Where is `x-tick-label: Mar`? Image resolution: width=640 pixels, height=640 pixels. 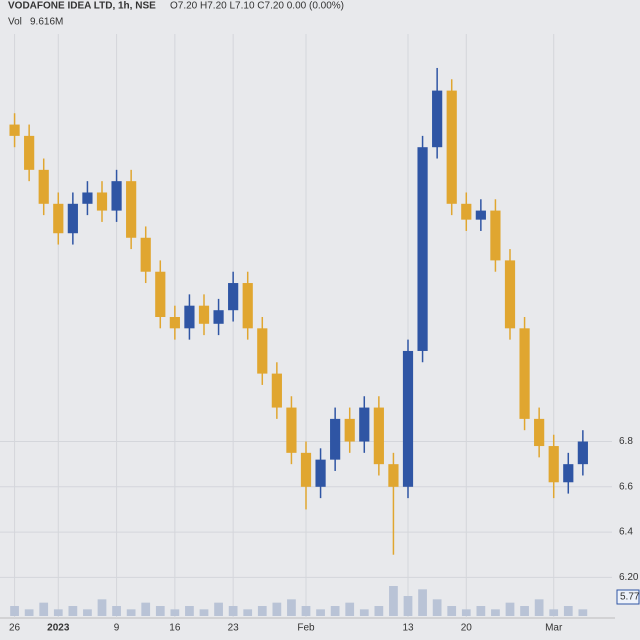
x-tick-label: Mar is located at coordinates (554, 628).